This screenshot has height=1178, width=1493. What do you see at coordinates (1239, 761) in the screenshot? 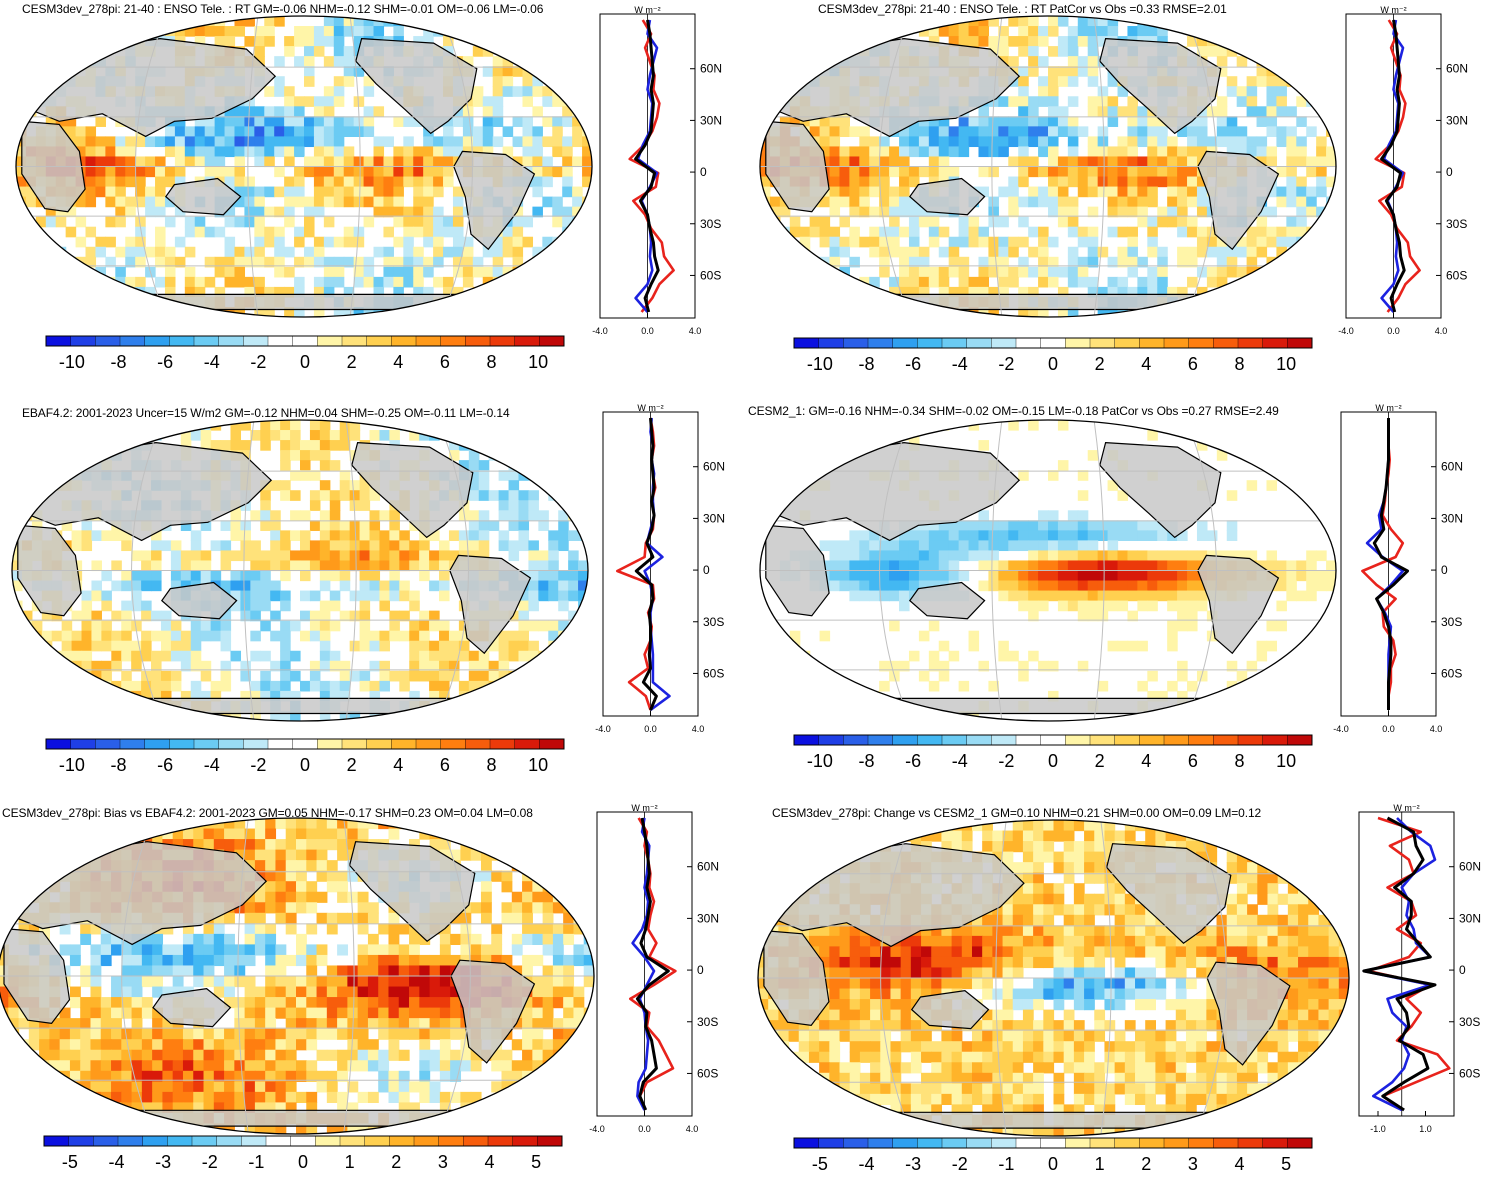
I see `colorbar-tick-label: 8` at bounding box center [1239, 761].